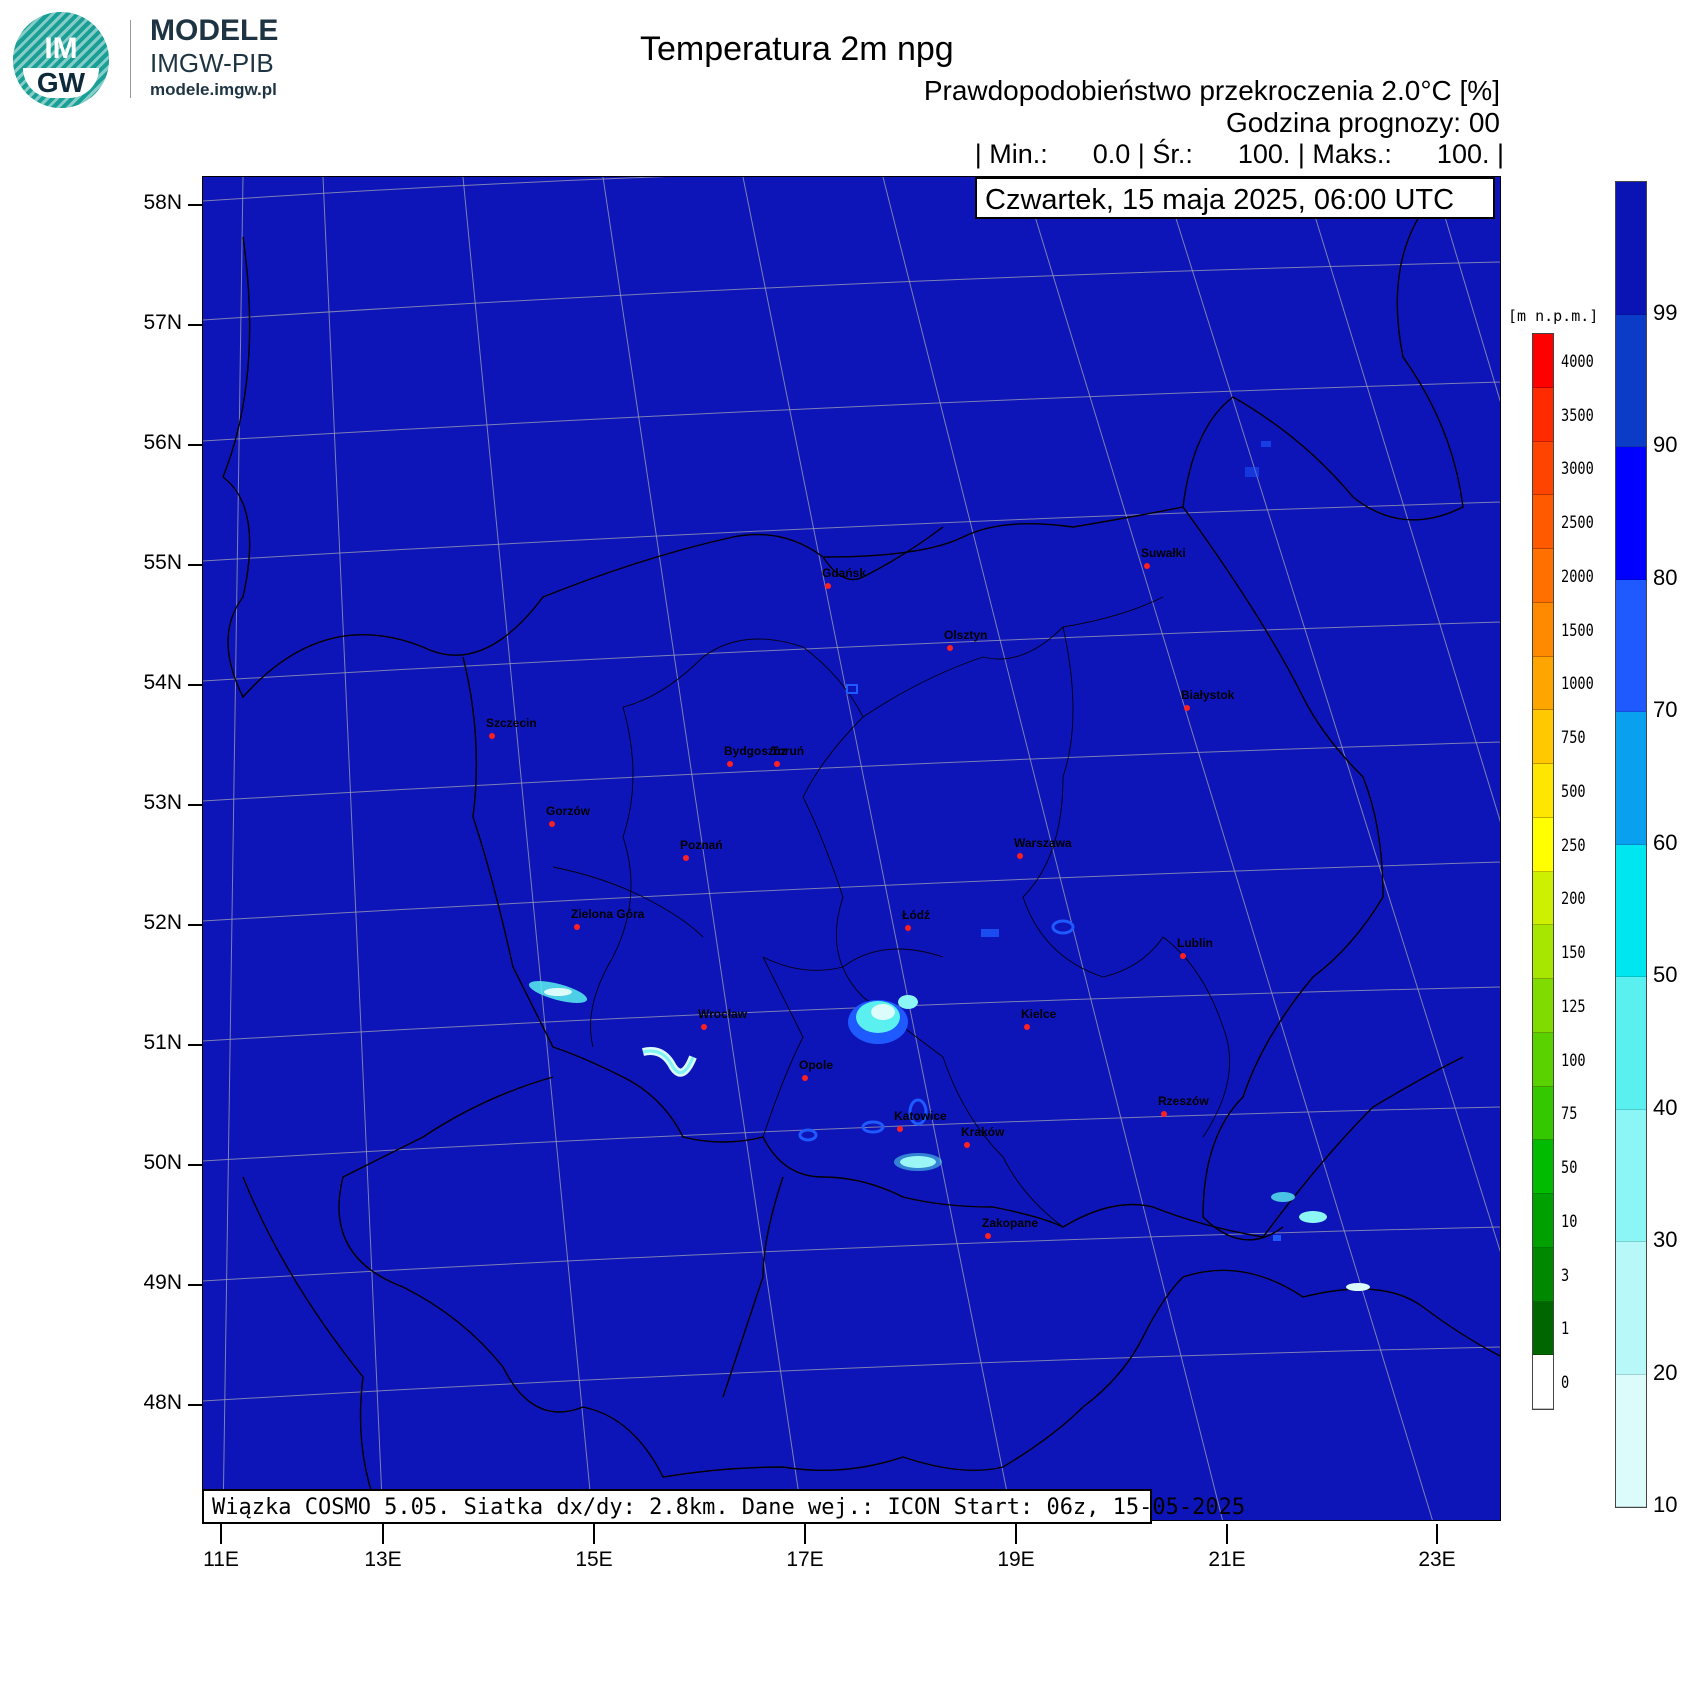  What do you see at coordinates (1665, 444) in the screenshot?
I see `probability-label: 90` at bounding box center [1665, 444].